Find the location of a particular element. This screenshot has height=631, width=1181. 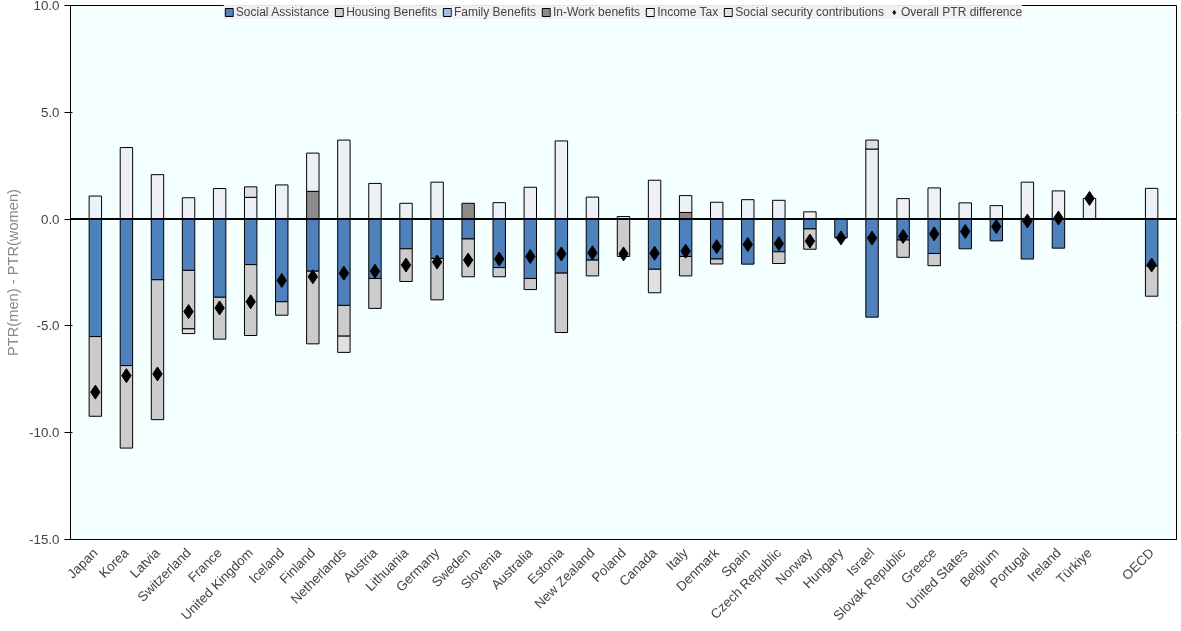

legend-label: Family Benefits is located at coordinates (494, 12).